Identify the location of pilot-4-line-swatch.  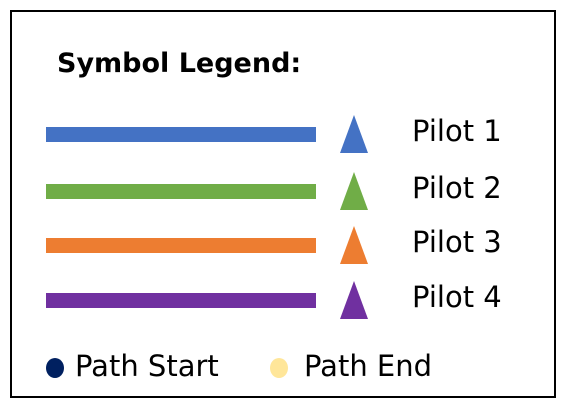
(181, 300).